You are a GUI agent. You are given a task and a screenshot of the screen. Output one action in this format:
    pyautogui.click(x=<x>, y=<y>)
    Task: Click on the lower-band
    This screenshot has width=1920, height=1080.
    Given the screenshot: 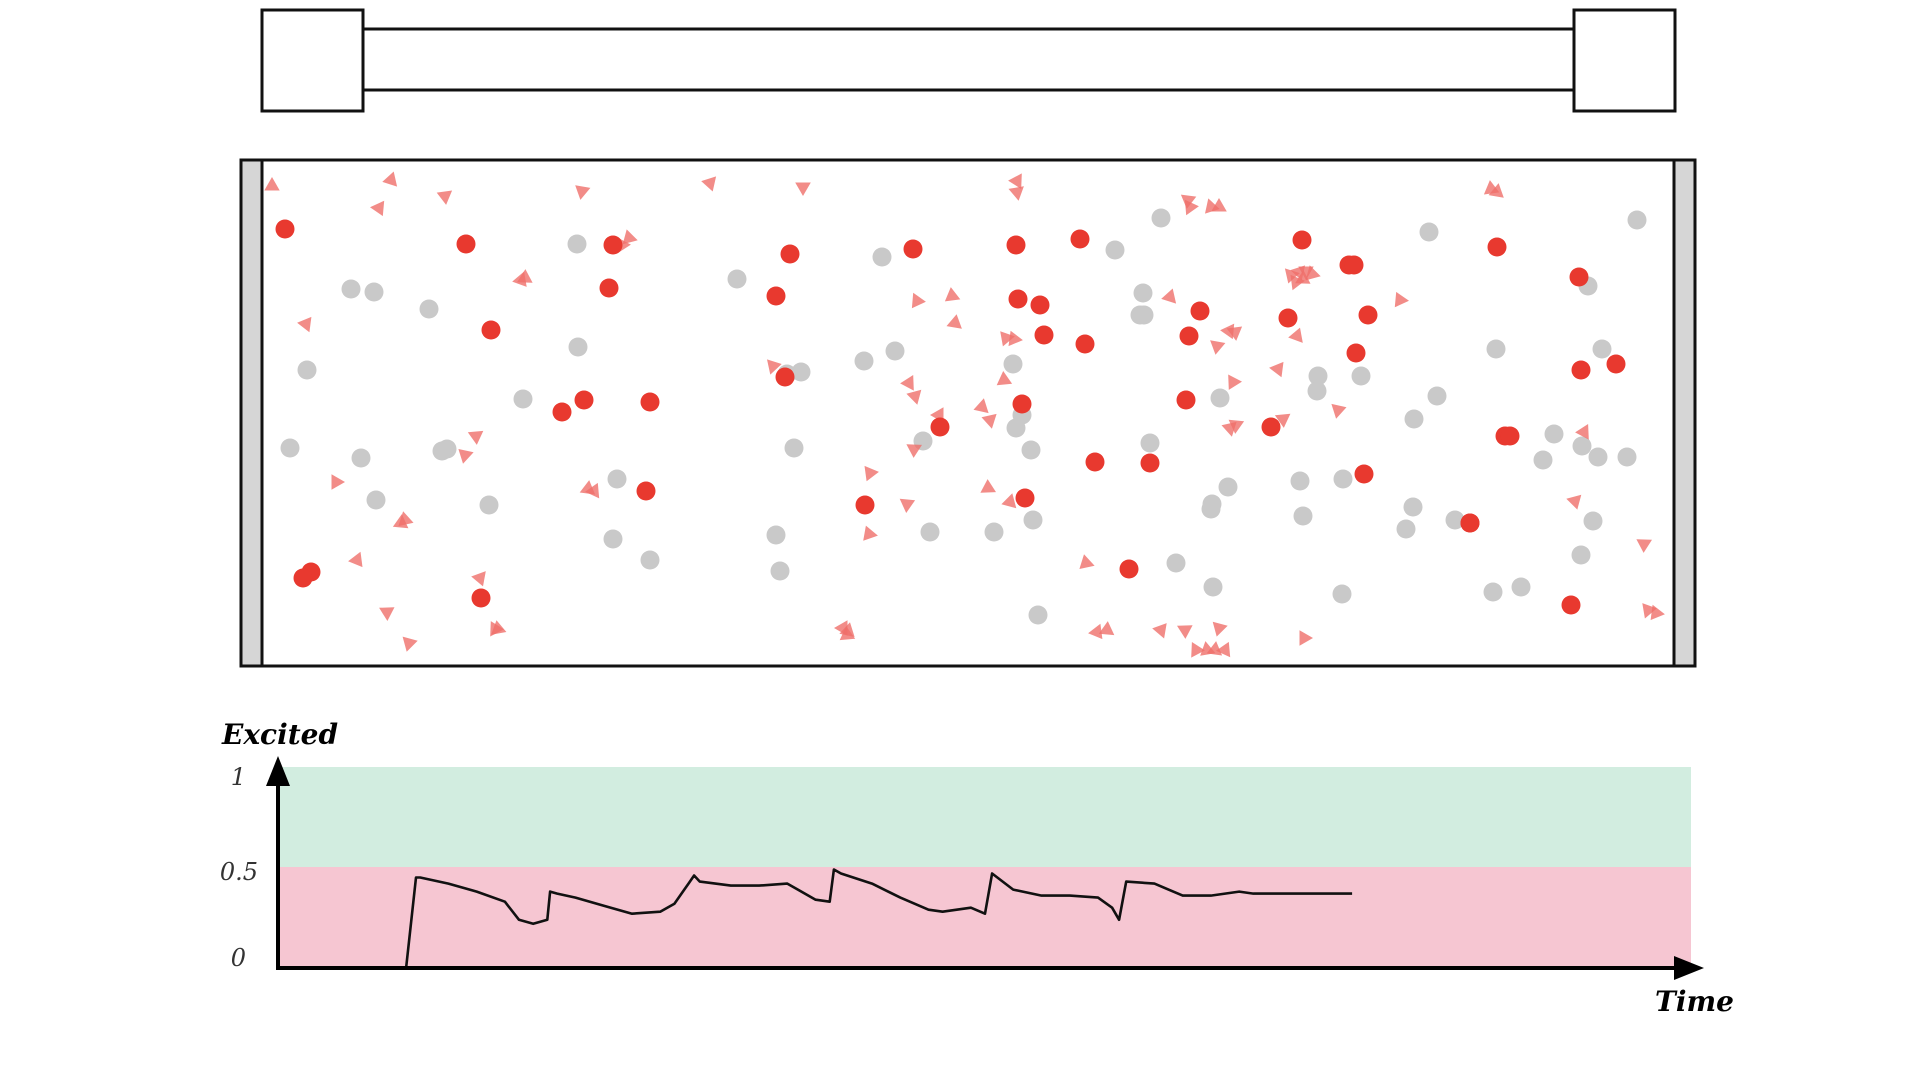 What is the action you would take?
    pyautogui.click(x=985, y=917)
    